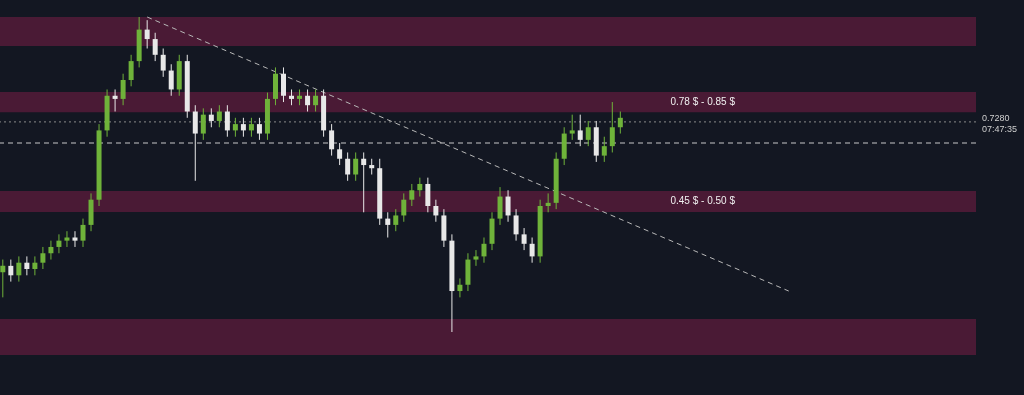 Image resolution: width=1024 pixels, height=395 pixels. Describe the element at coordinates (996, 117) in the screenshot. I see `text: 0.7280` at that location.